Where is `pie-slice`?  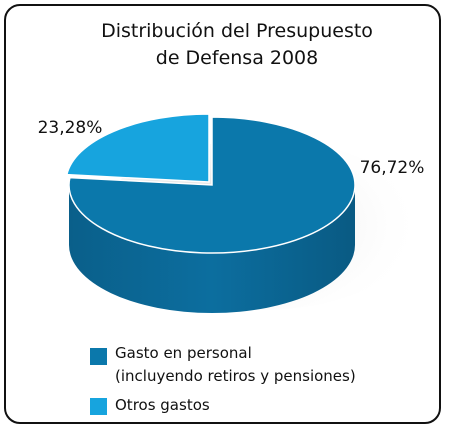
pie-slice is located at coordinates (137, 148).